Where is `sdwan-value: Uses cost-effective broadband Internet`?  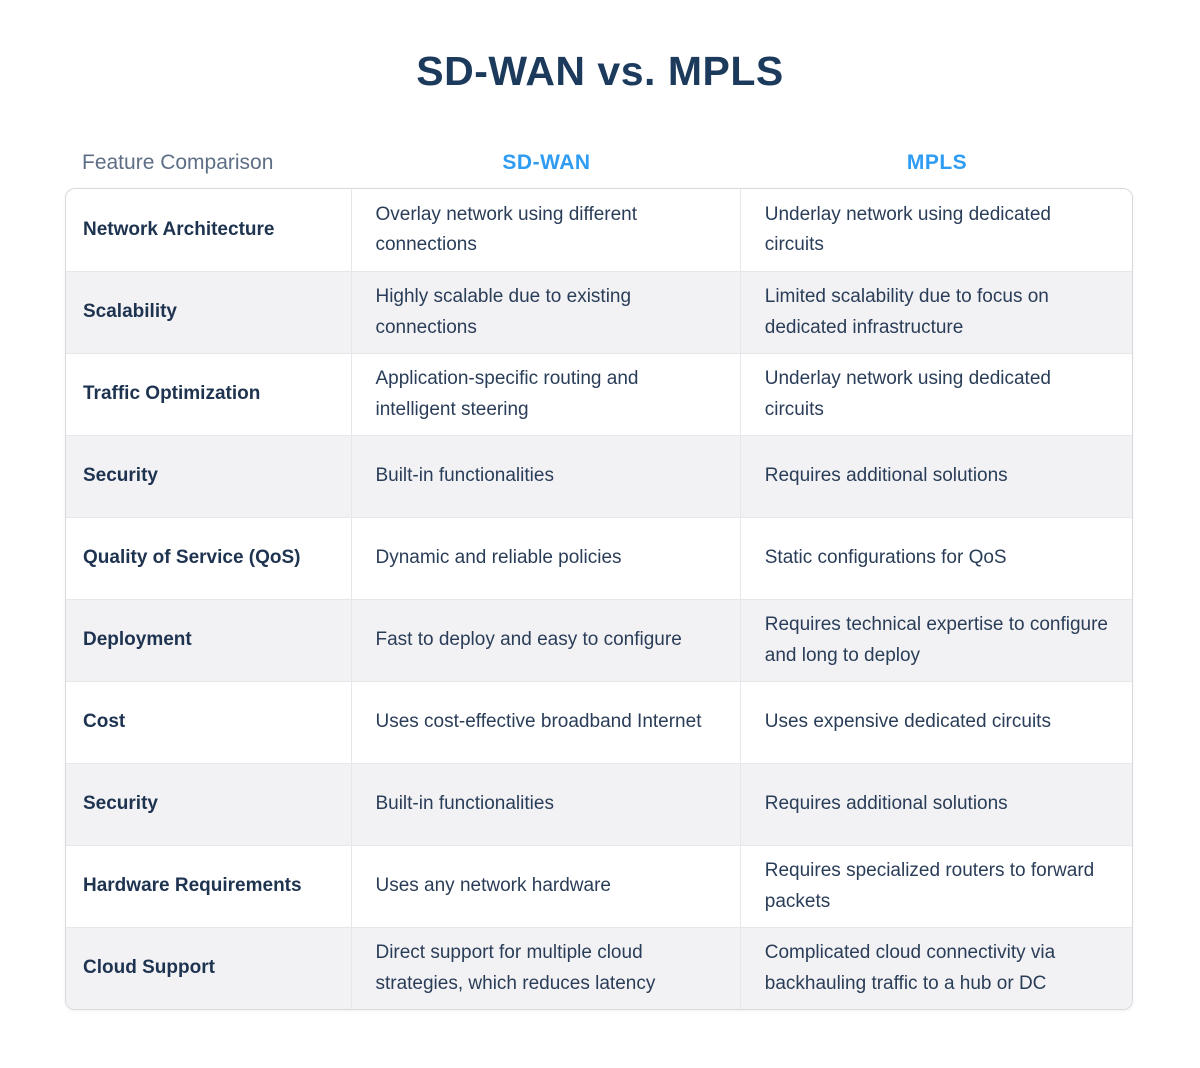
sdwan-value: Uses cost-effective broadband Internet is located at coordinates (538, 722).